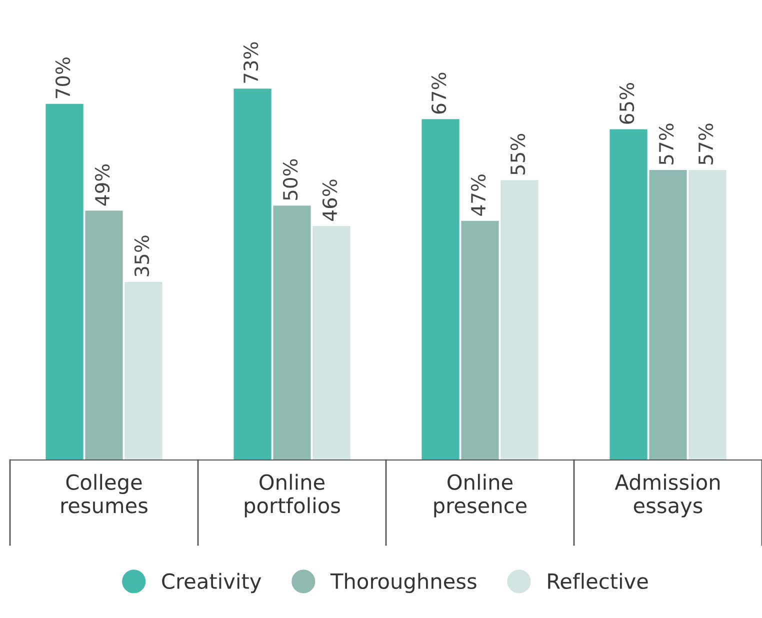 This screenshot has height=618, width=762. What do you see at coordinates (292, 496) in the screenshot?
I see `x-tick-label: Online portfolios` at bounding box center [292, 496].